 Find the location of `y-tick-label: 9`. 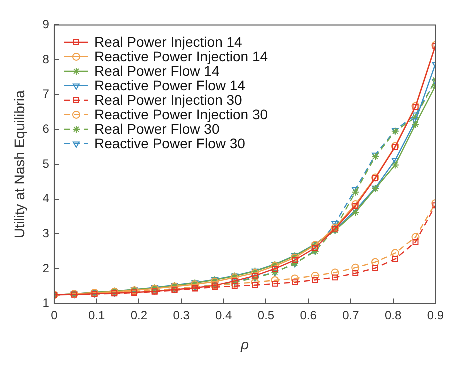

y-tick-label: 9 is located at coordinates (46, 25).